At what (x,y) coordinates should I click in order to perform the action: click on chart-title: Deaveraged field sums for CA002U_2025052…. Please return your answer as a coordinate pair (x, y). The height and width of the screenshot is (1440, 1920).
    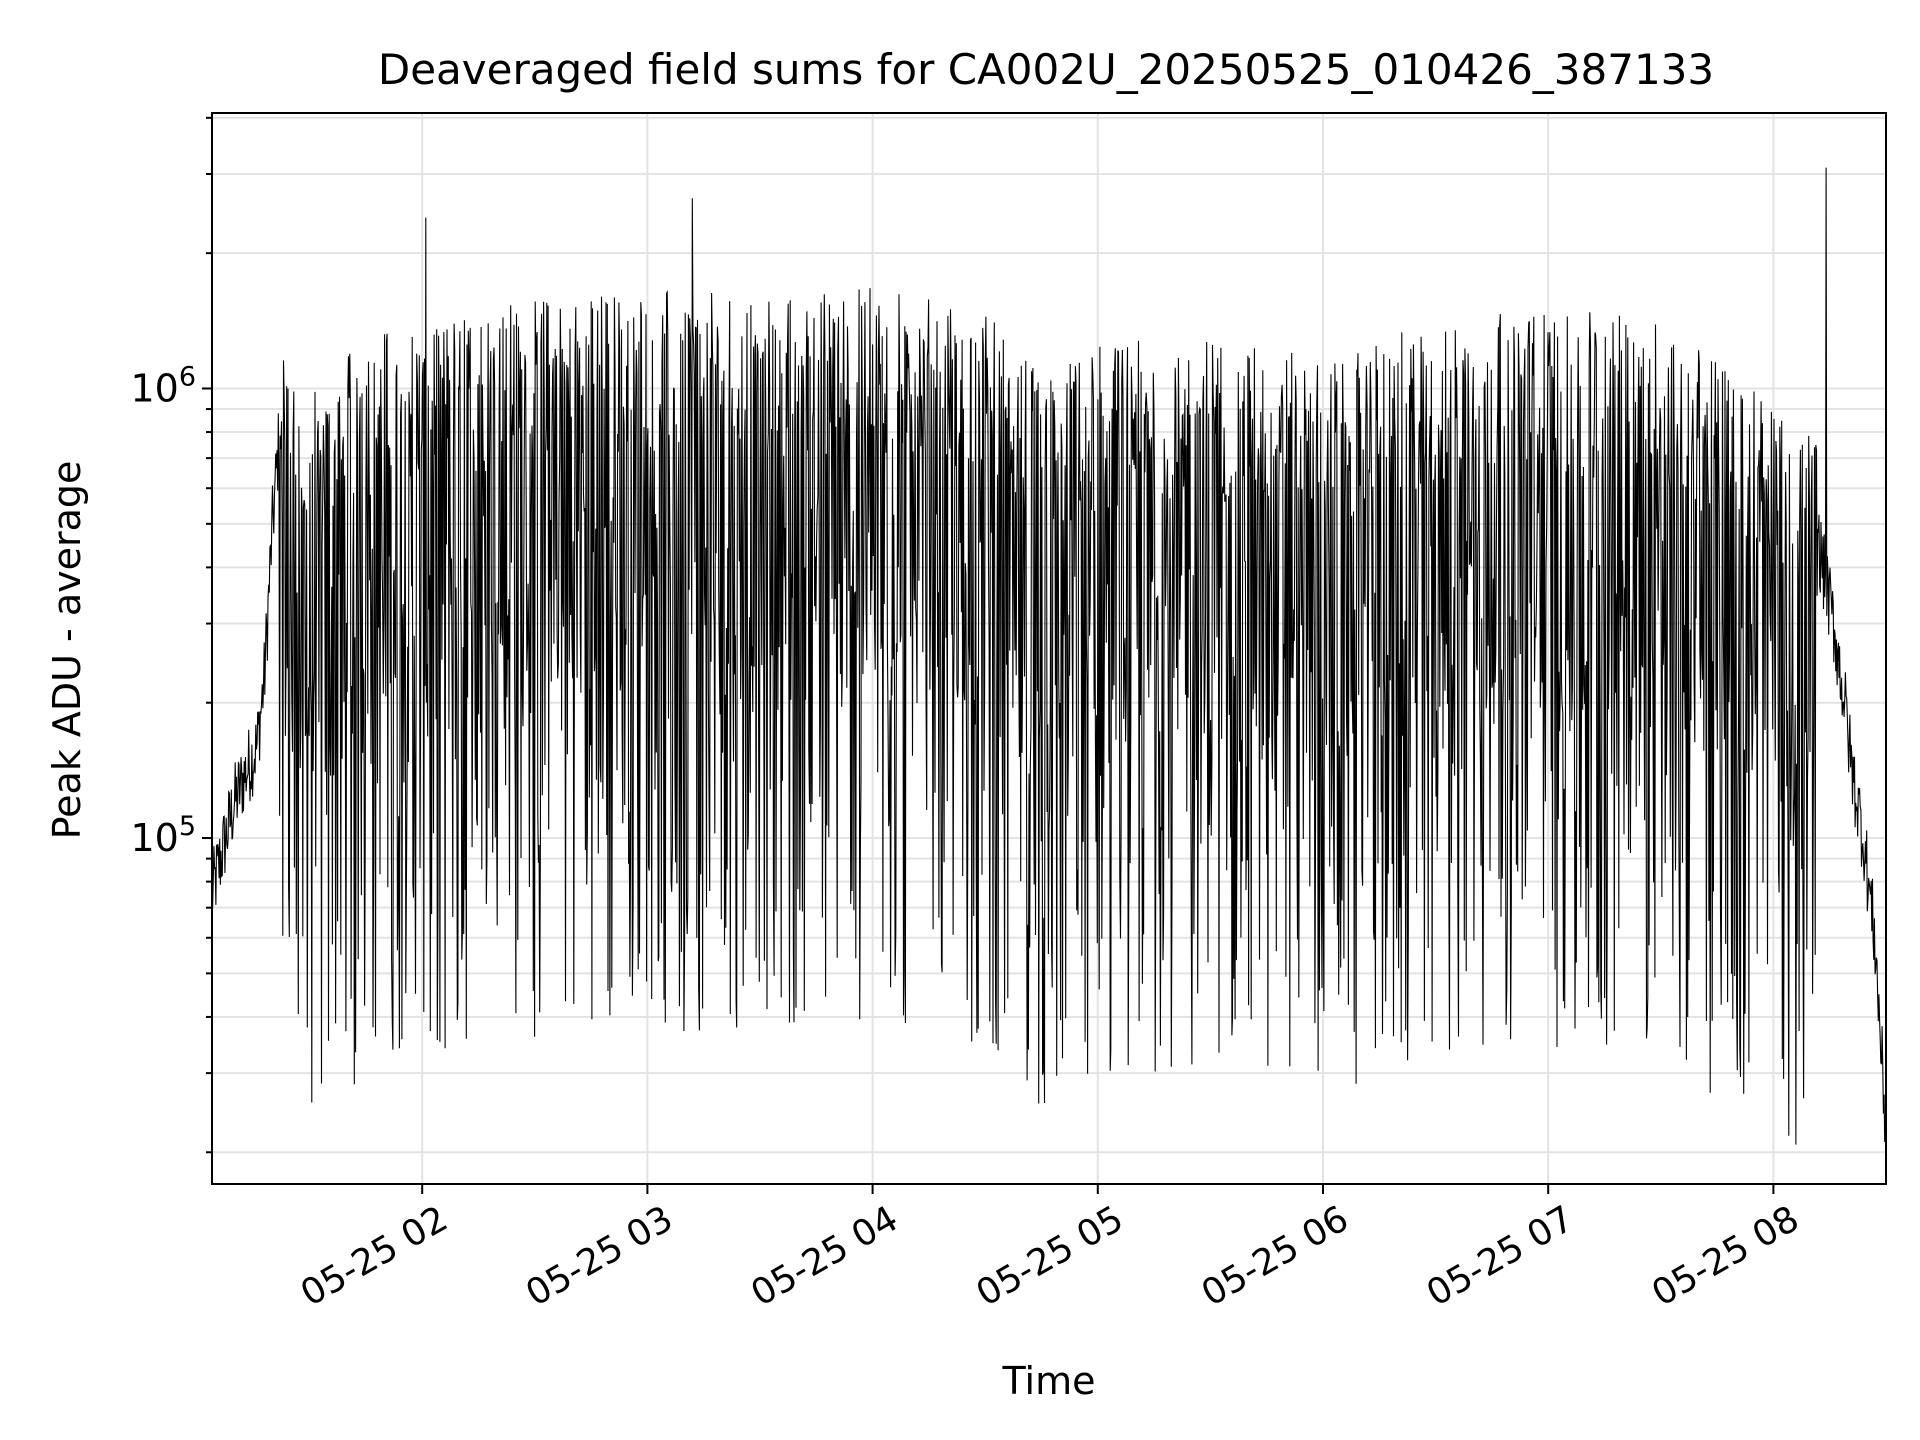
    Looking at the image, I should click on (1046, 69).